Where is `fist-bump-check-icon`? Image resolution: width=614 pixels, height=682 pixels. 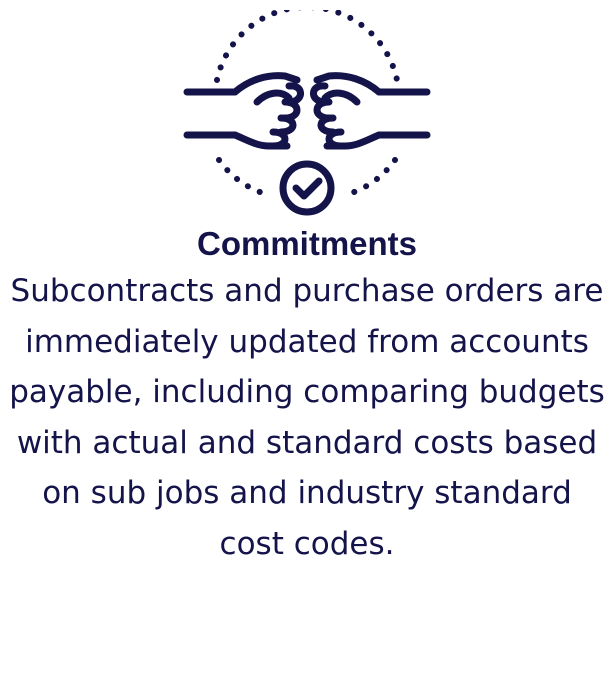
fist-bump-check-icon is located at coordinates (307, 113).